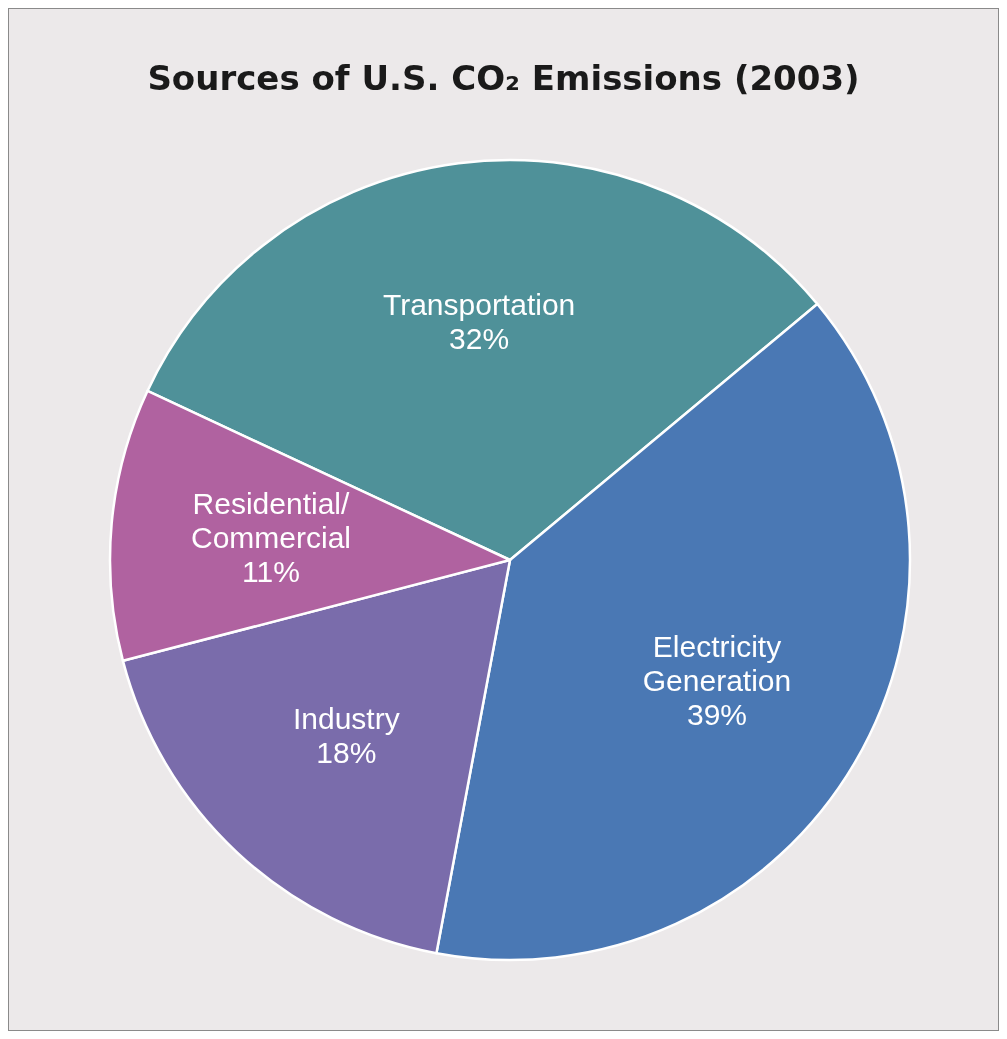  What do you see at coordinates (717, 715) in the screenshot?
I see `data-label: 39%` at bounding box center [717, 715].